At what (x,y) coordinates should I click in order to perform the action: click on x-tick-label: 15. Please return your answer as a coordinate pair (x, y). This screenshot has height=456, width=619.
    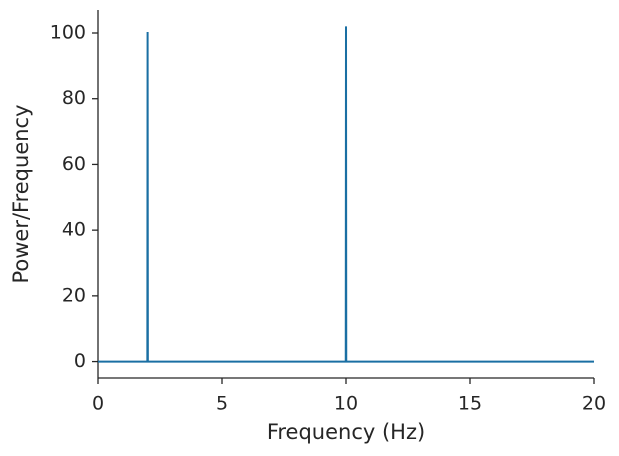
    Looking at the image, I should click on (470, 404).